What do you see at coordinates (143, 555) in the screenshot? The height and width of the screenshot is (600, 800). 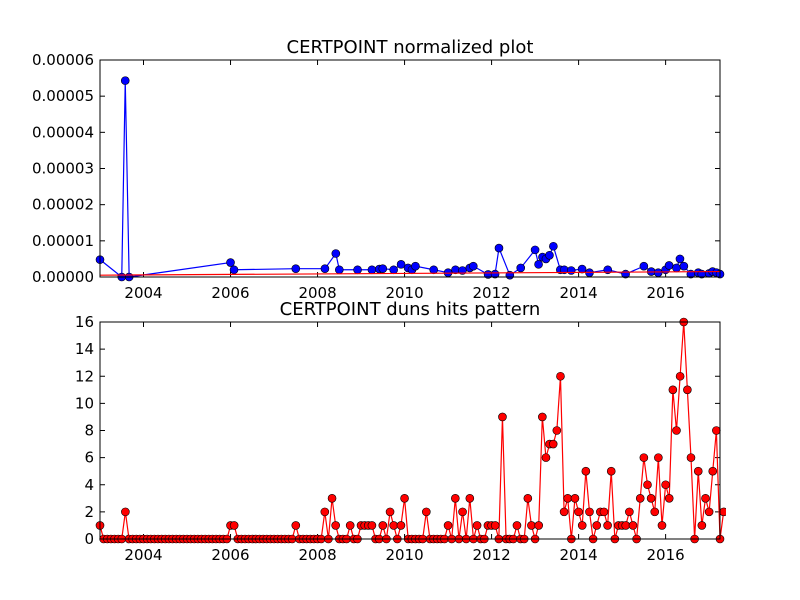 I see `x-tick-label: 2004` at bounding box center [143, 555].